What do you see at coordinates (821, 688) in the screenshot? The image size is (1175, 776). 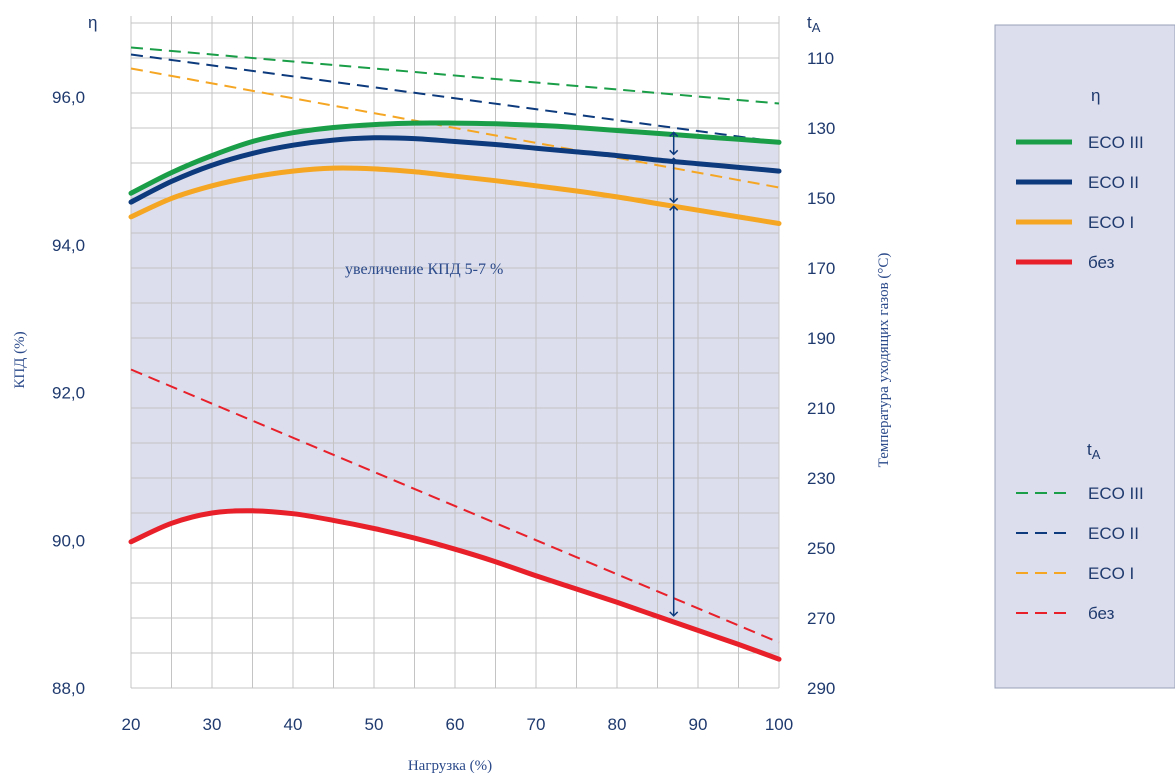 I see `y2-tick-label: 290` at bounding box center [821, 688].